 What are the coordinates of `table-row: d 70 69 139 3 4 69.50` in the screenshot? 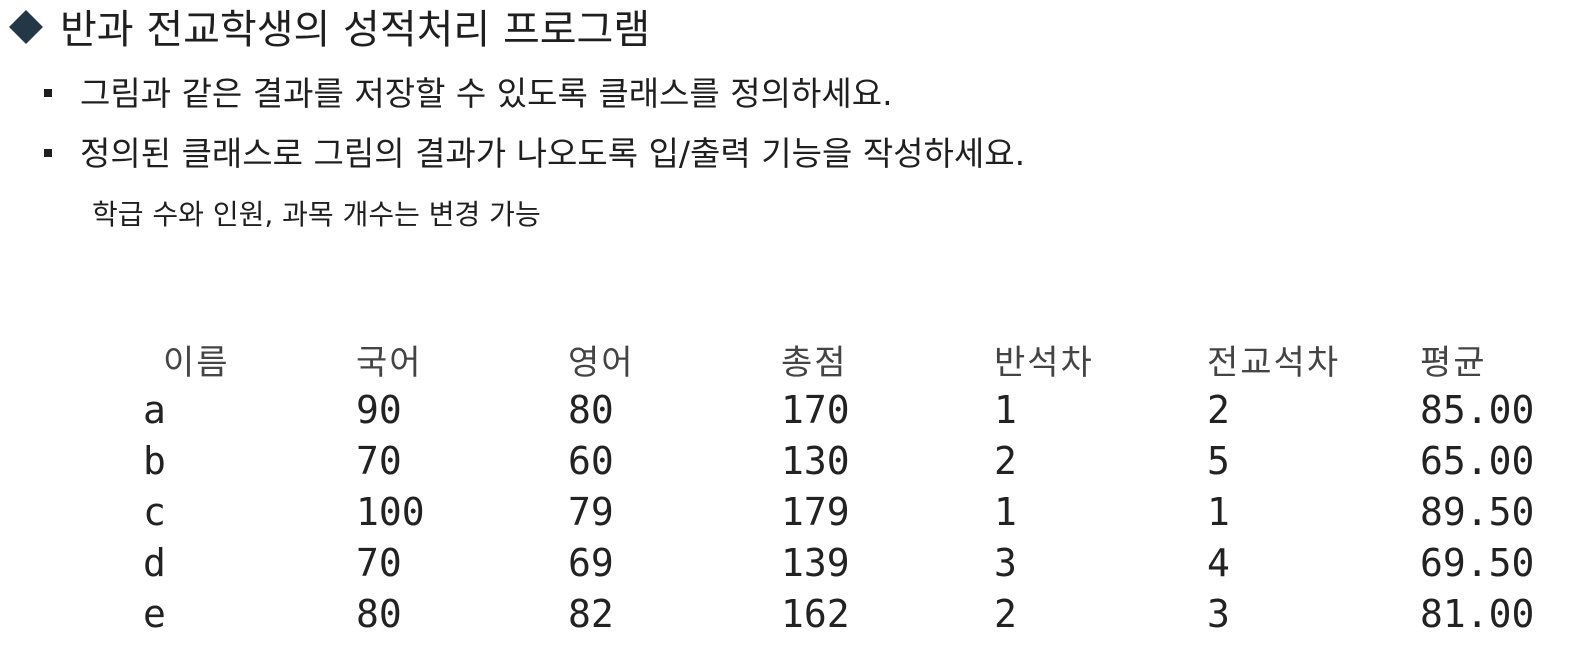 It's located at (786, 563).